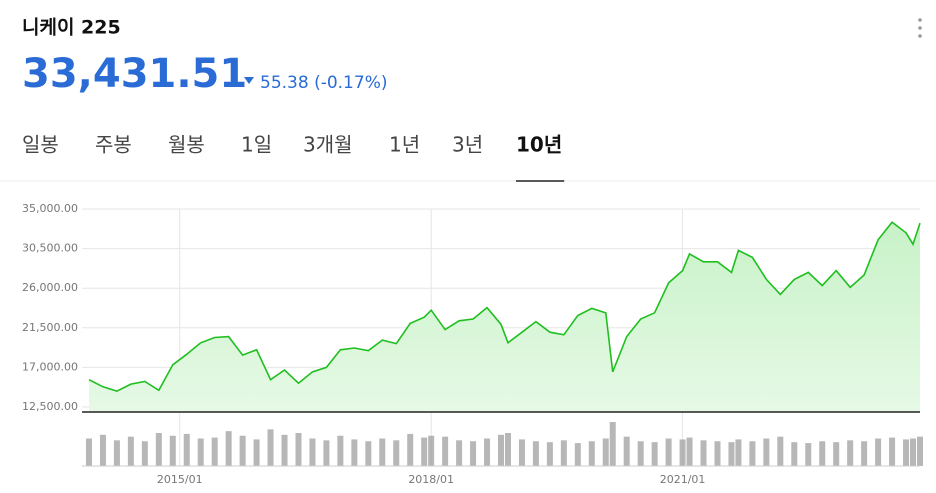 Image resolution: width=936 pixels, height=493 pixels. What do you see at coordinates (539, 145) in the screenshot?
I see `tab: 10년` at bounding box center [539, 145].